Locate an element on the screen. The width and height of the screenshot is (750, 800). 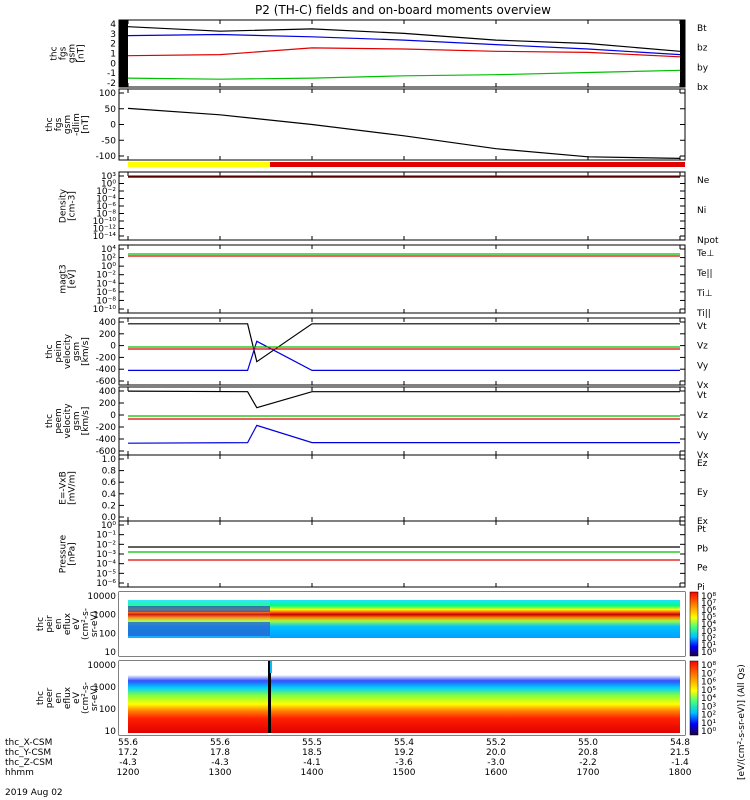
y-axis-label: peem is located at coordinates (59, 421).